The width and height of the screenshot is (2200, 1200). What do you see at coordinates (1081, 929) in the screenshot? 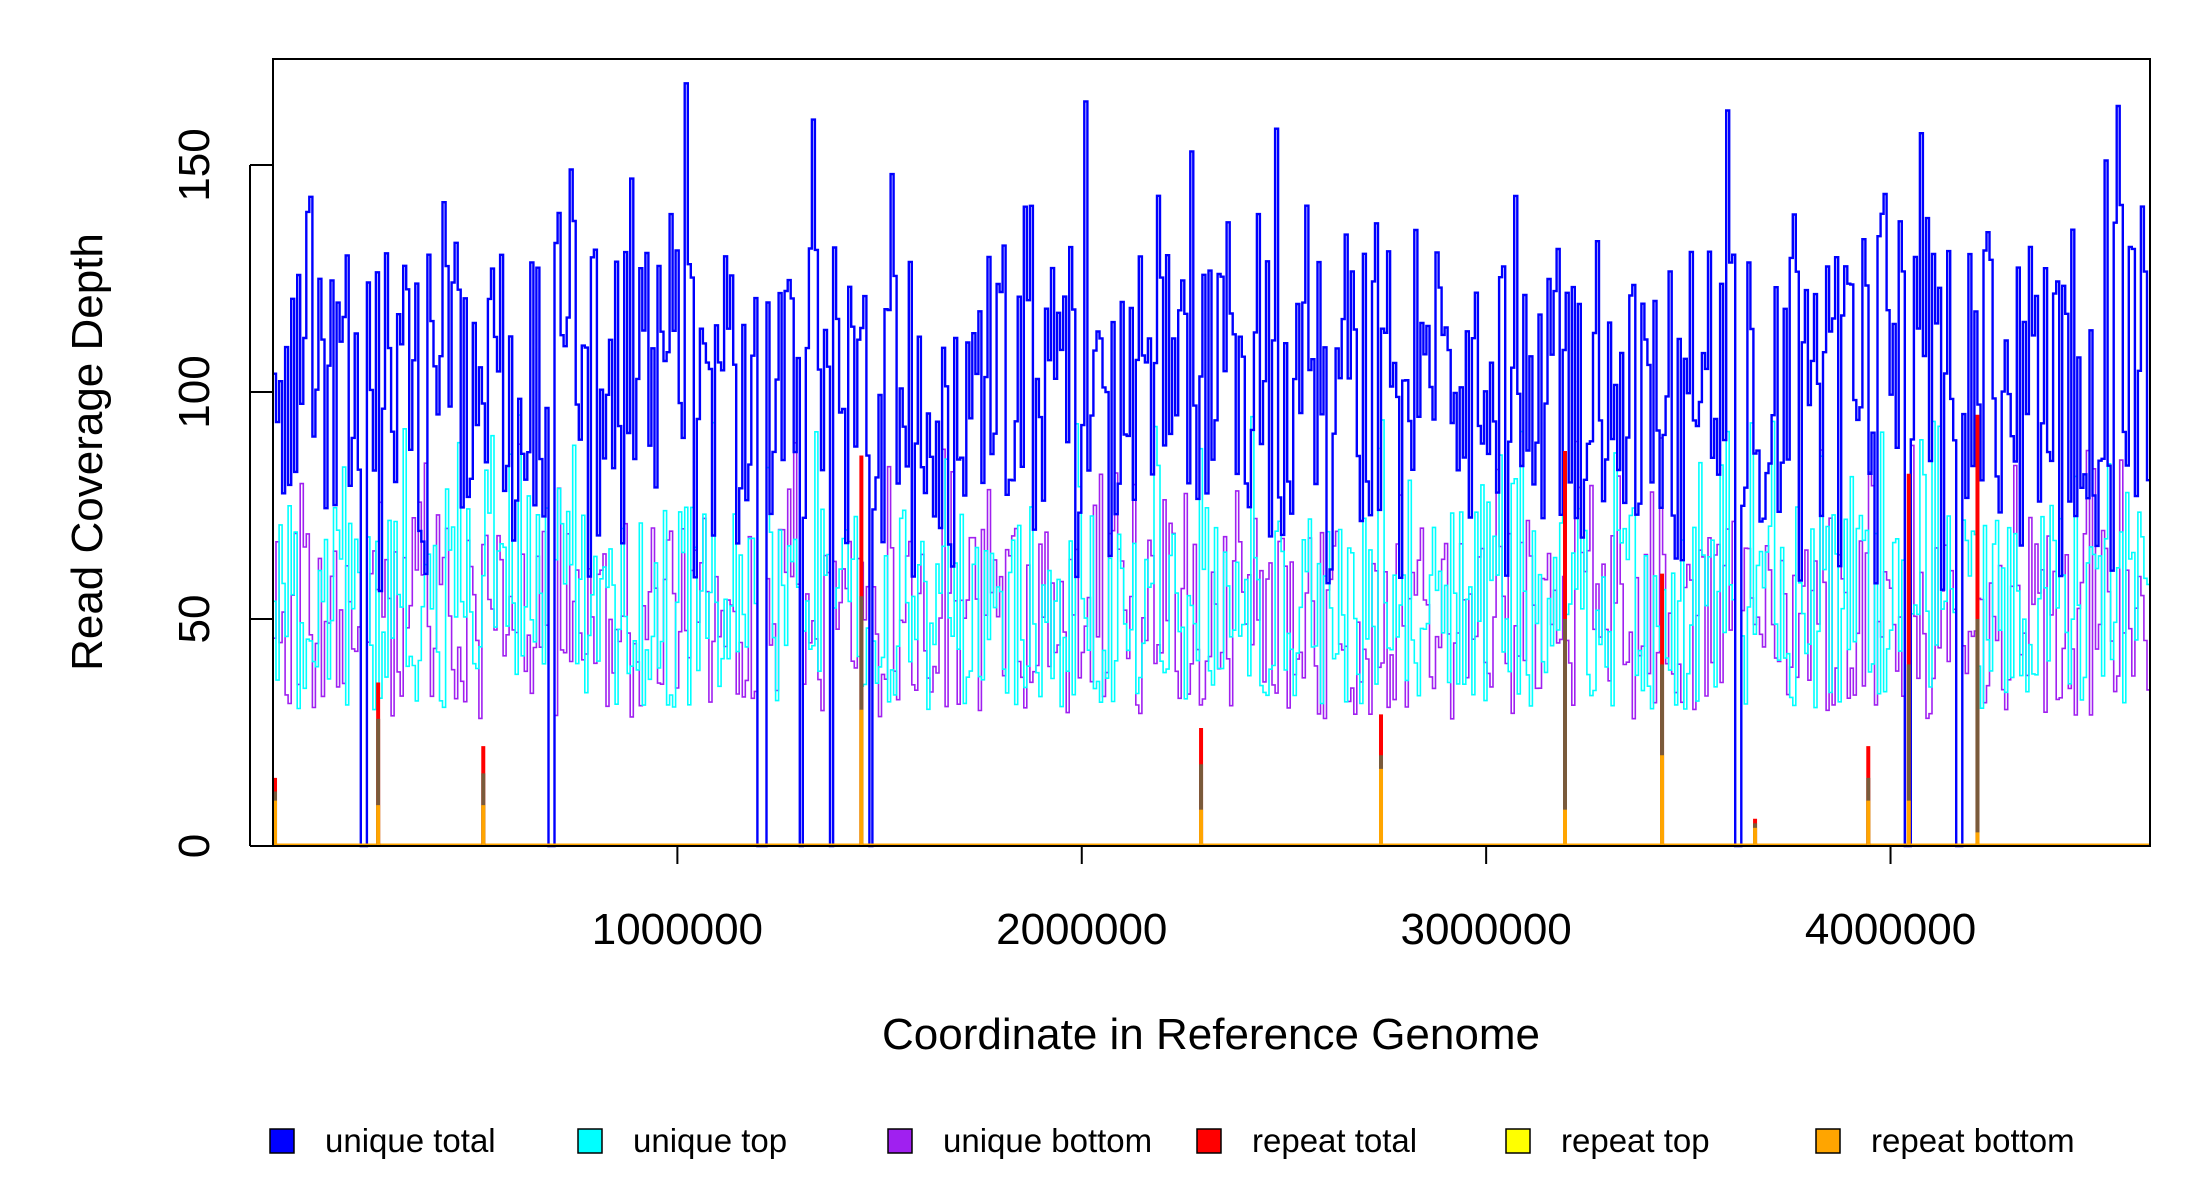
I see `x-tick-label: 2000000` at bounding box center [1081, 929].